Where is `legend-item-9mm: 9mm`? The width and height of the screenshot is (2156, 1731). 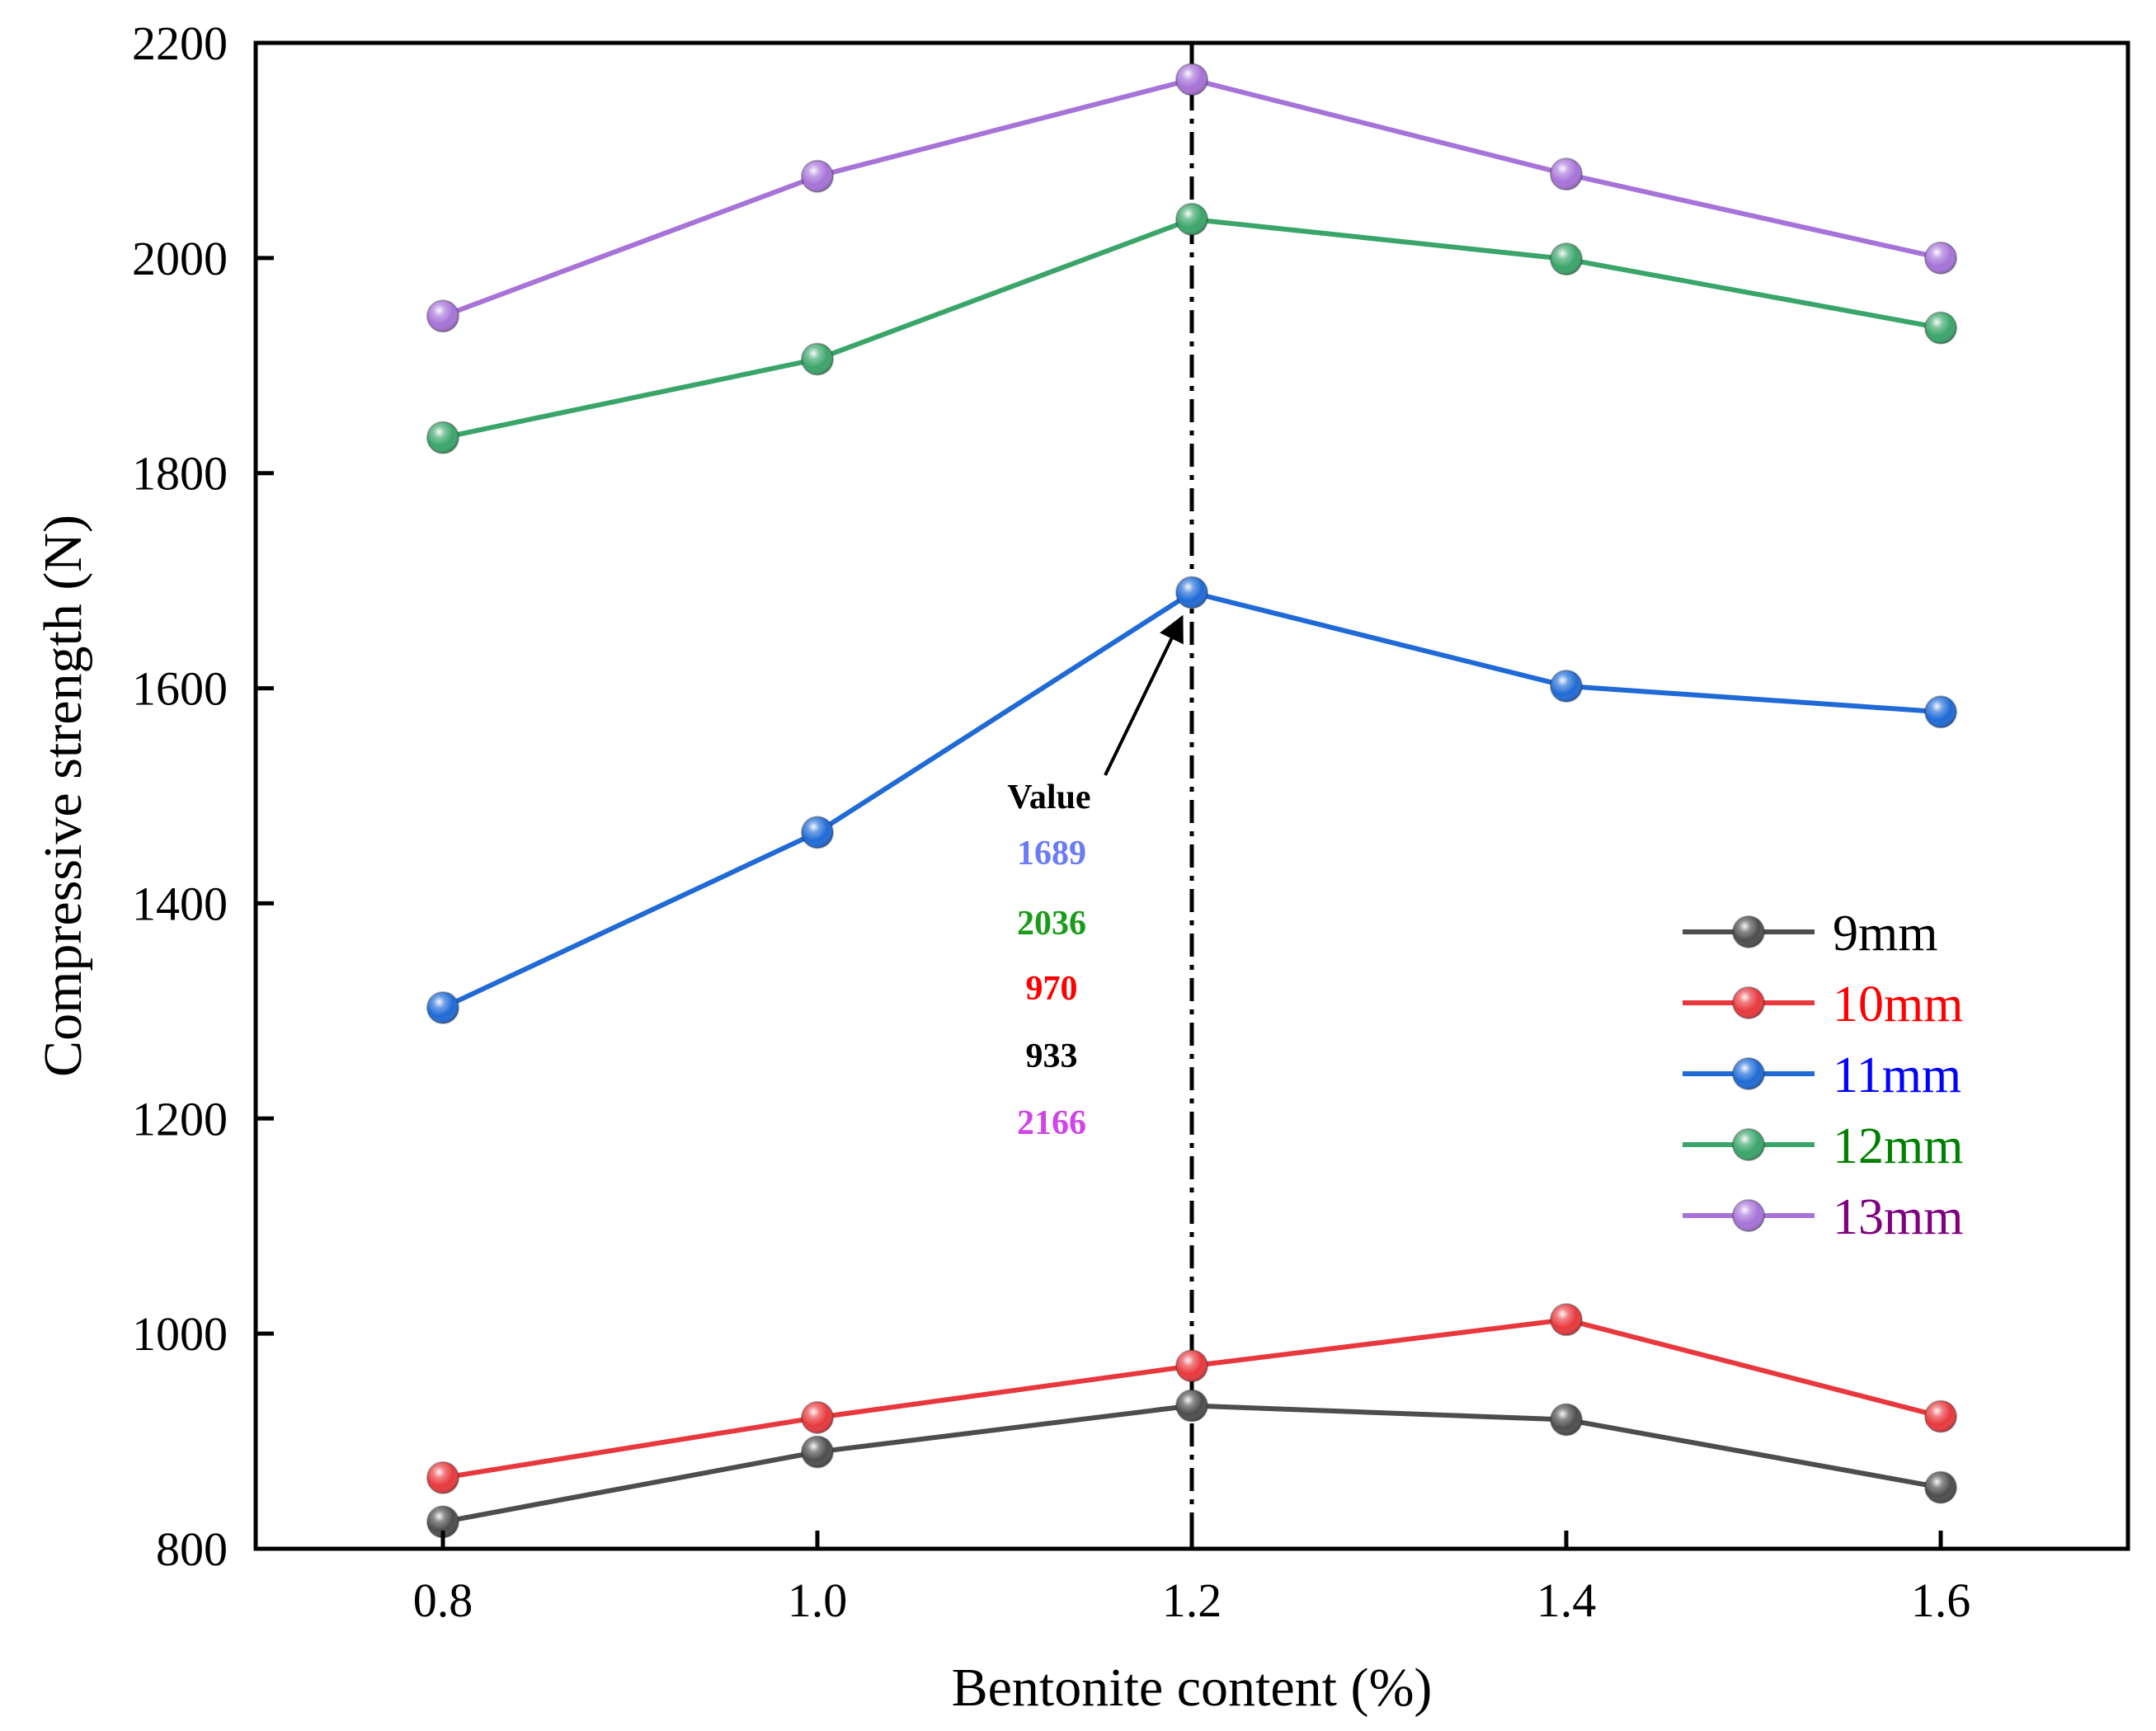
legend-item-9mm: 9mm is located at coordinates (1810, 933).